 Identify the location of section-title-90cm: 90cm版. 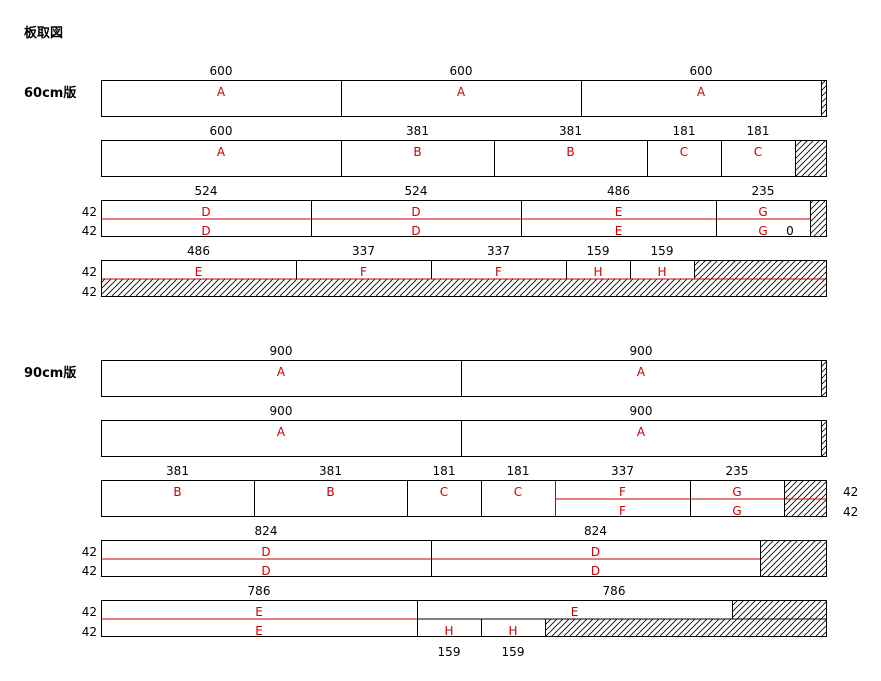
(50, 373).